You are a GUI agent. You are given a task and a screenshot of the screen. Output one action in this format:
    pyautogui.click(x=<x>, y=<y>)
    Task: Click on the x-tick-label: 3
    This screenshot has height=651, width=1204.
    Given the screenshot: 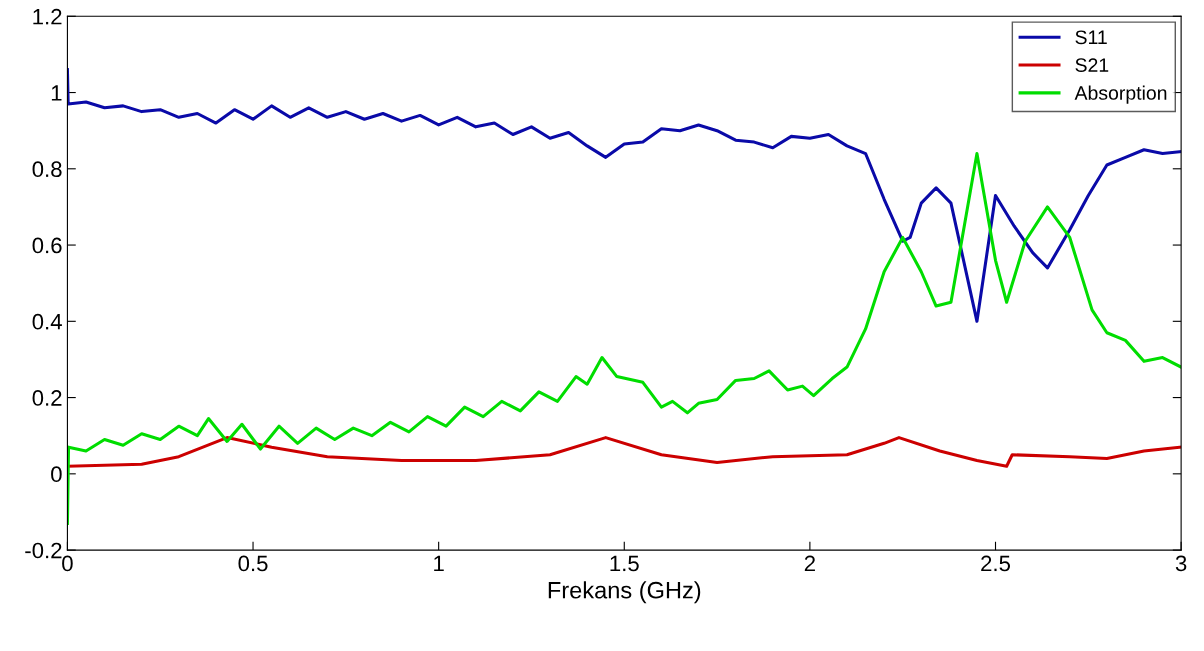 What is the action you would take?
    pyautogui.click(x=1181, y=563)
    